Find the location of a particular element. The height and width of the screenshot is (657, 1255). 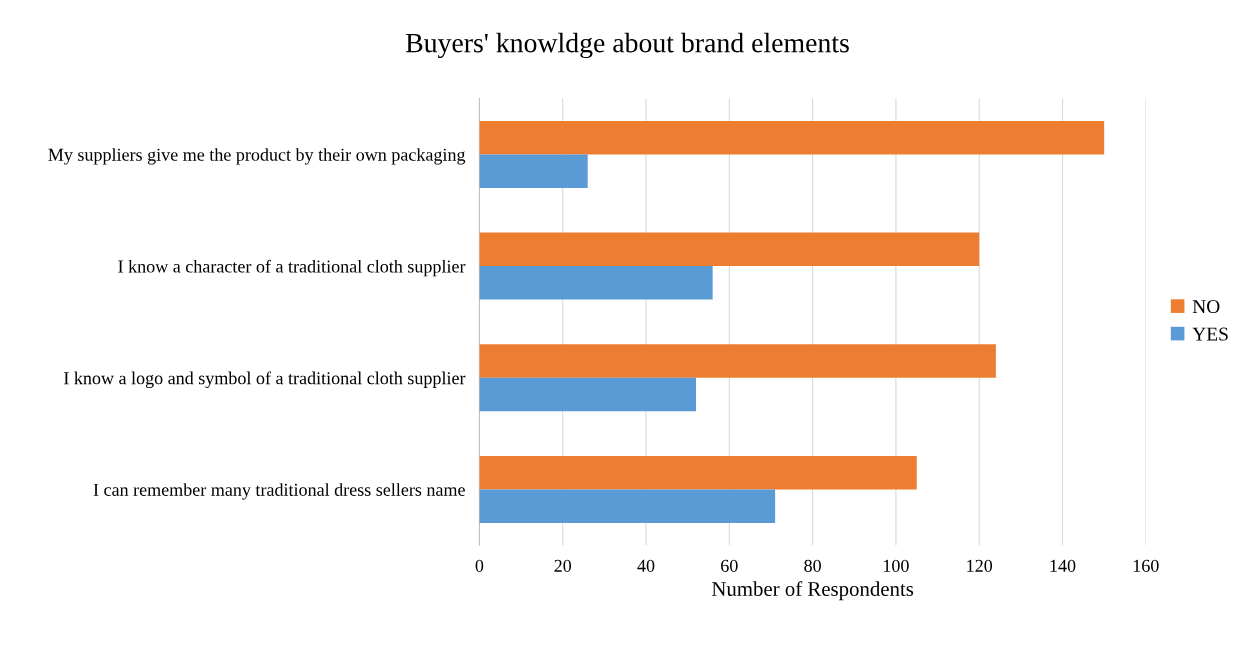

x-tick-label: 80 is located at coordinates (812, 565).